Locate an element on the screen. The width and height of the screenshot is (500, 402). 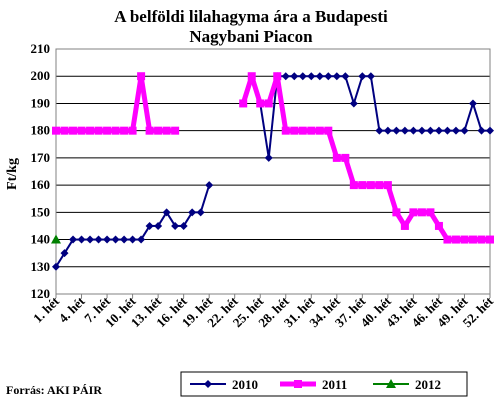
y-axis-label: Ft/kg is located at coordinates (12, 174).